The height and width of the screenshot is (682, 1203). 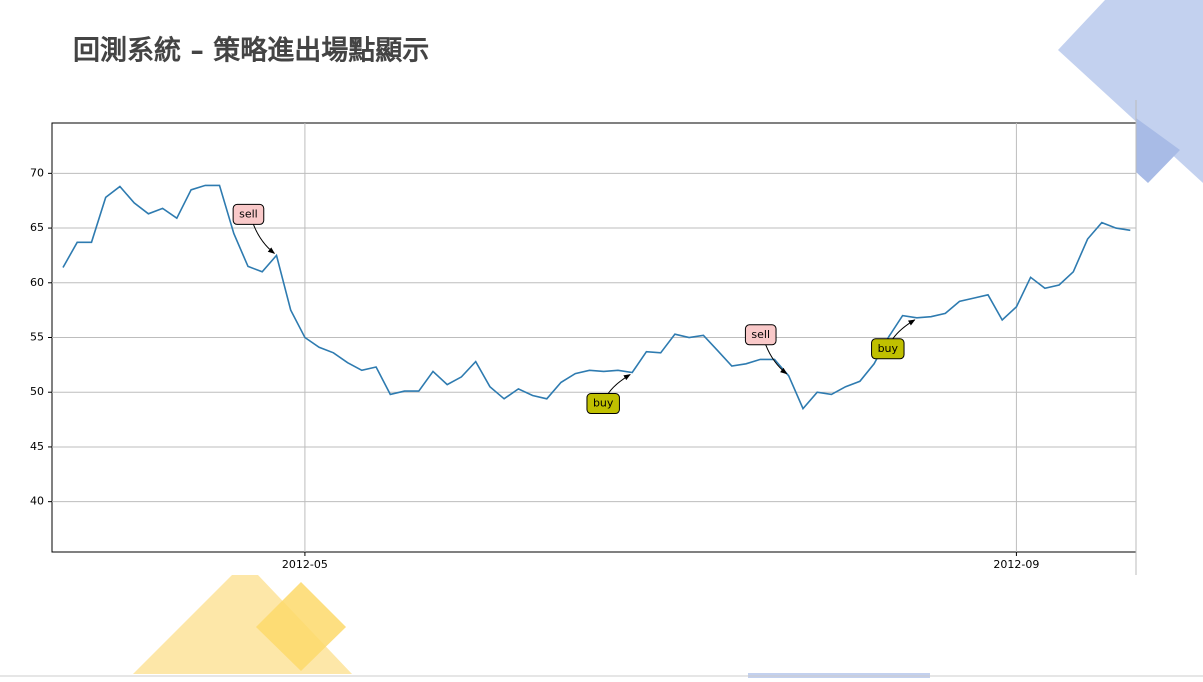 What do you see at coordinates (1016, 564) in the screenshot?
I see `x-tick-label: 2012-09` at bounding box center [1016, 564].